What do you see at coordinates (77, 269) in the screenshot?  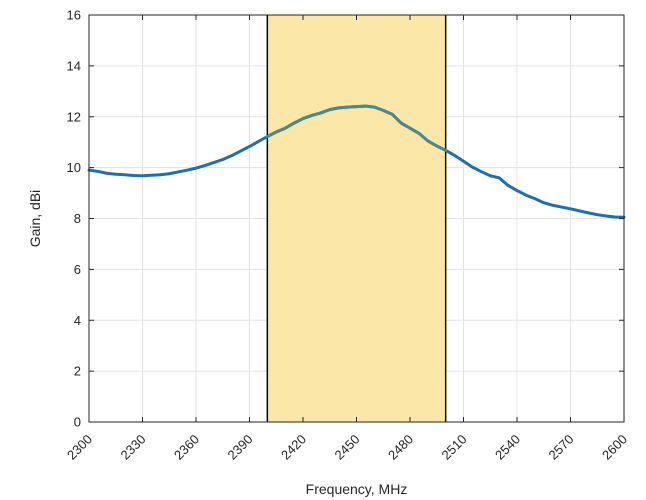 I see `y-tick-label: 6` at bounding box center [77, 269].